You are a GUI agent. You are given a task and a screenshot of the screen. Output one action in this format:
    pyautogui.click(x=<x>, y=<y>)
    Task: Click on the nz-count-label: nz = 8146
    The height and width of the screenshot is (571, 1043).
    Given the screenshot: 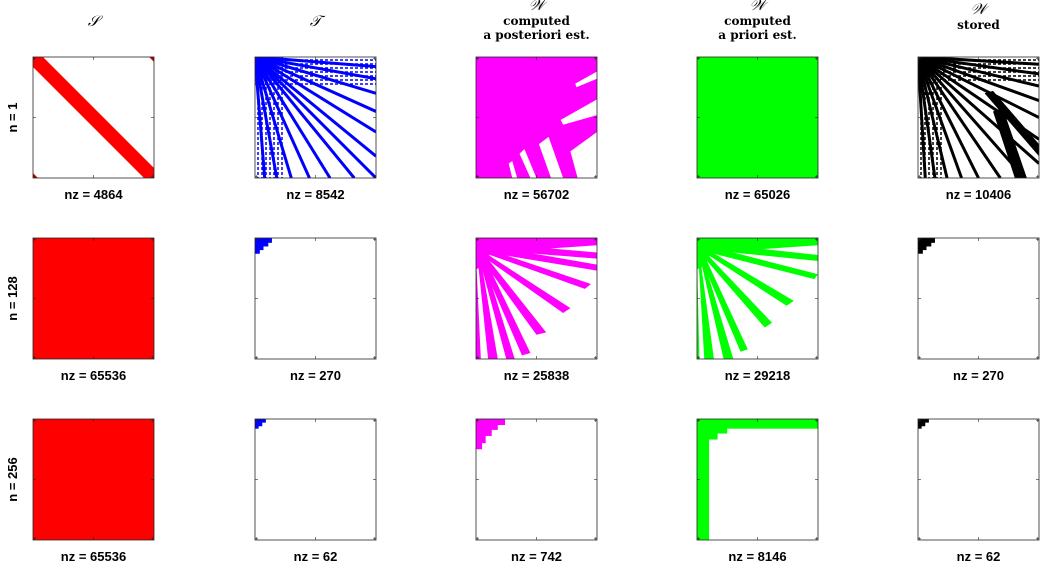 What is the action you would take?
    pyautogui.click(x=757, y=556)
    